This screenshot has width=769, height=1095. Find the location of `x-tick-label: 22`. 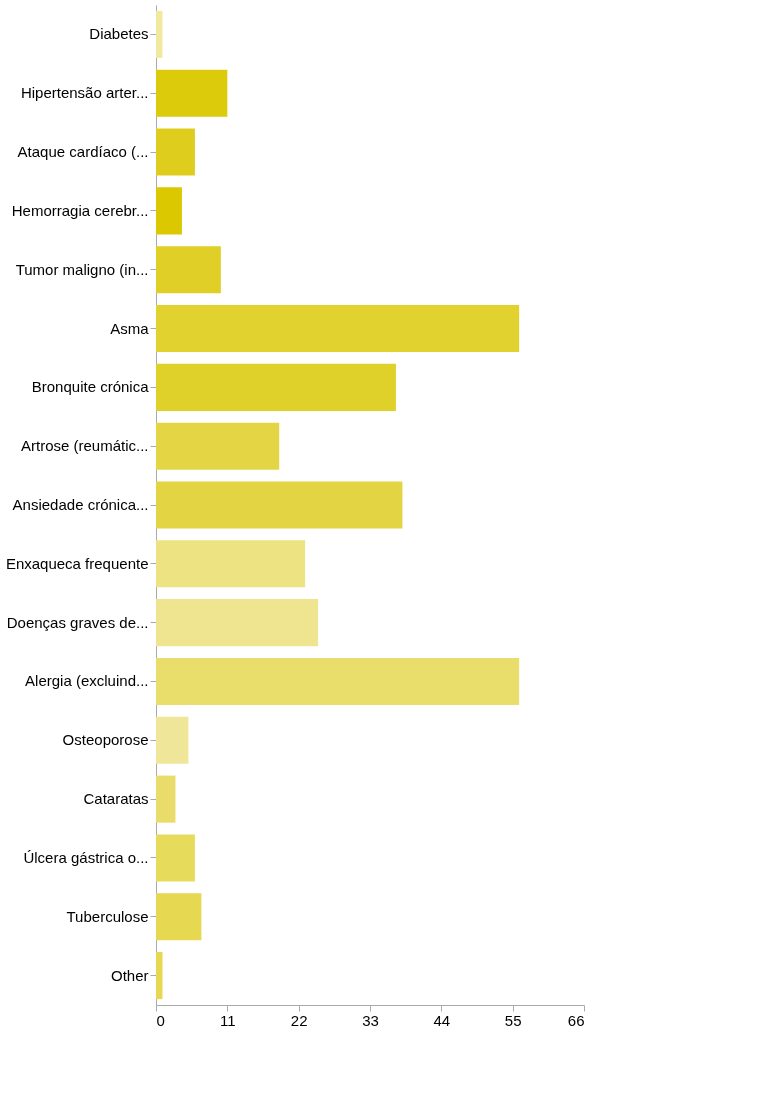

x-tick-label: 22 is located at coordinates (299, 1020).